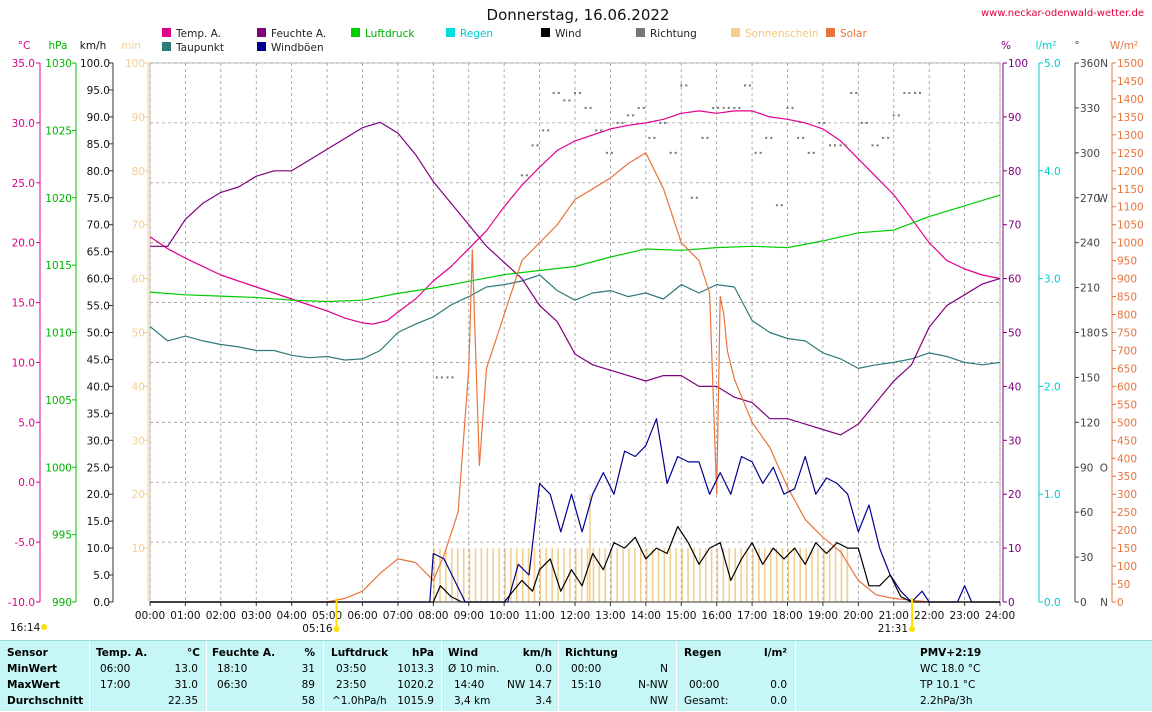 The width and height of the screenshot is (1152, 712). What do you see at coordinates (1127, 423) in the screenshot?
I see `solar-tick-label: 500` at bounding box center [1127, 423].